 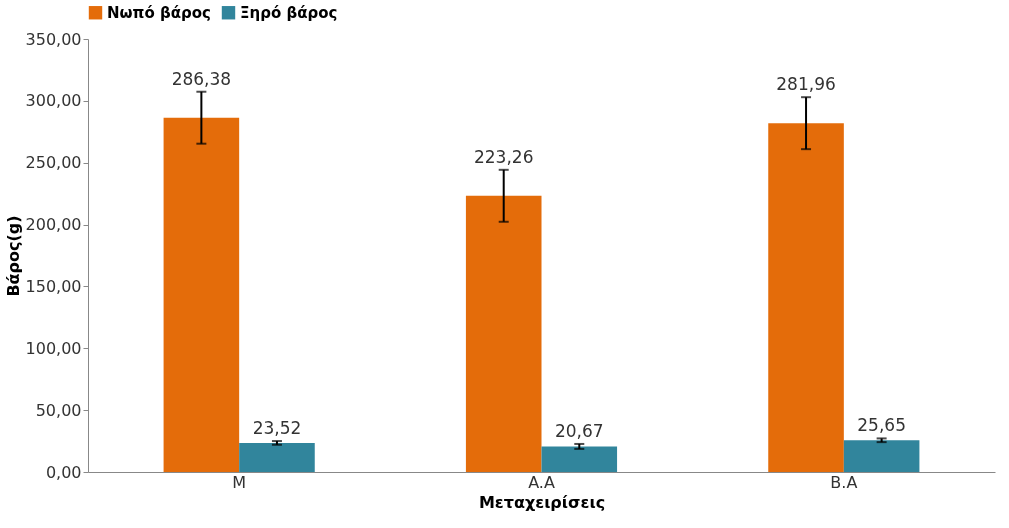 I want to click on data-label: 25,65, so click(x=881, y=425).